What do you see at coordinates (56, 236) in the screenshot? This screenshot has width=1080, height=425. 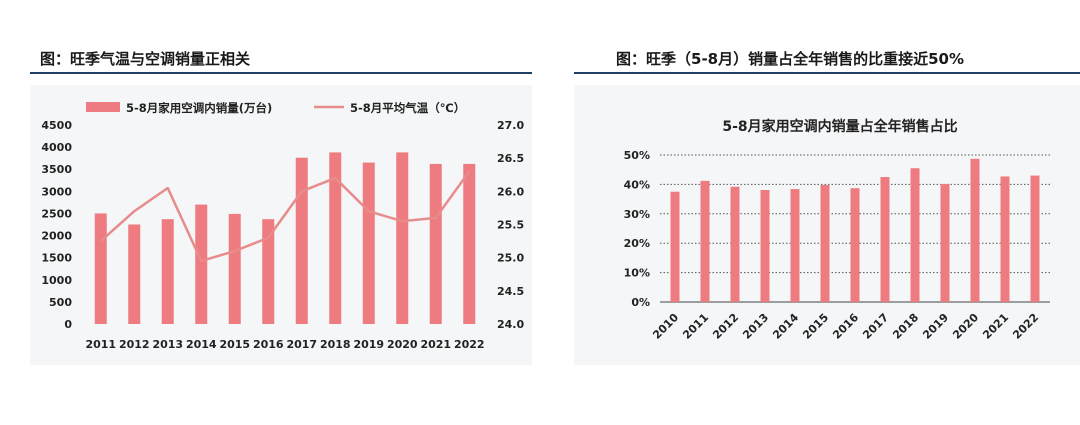 I see `left-y-tick-label: 2000` at bounding box center [56, 236].